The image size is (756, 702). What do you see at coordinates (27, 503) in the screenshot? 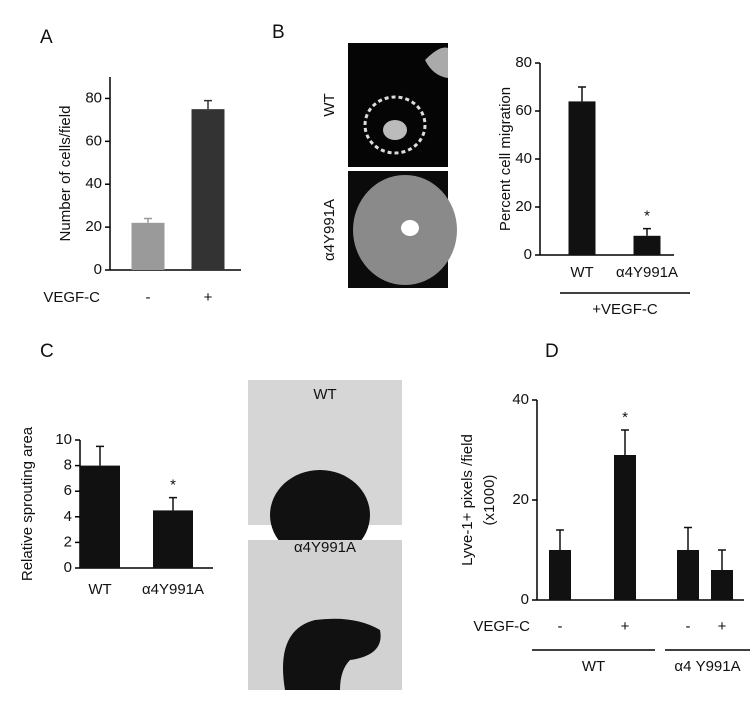
I see `y-axis-label: Relative sprouting area` at bounding box center [27, 503].